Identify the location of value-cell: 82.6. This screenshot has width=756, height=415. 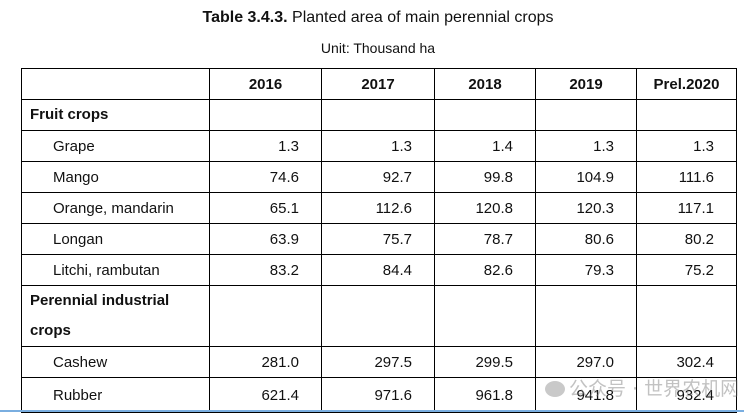
(485, 270).